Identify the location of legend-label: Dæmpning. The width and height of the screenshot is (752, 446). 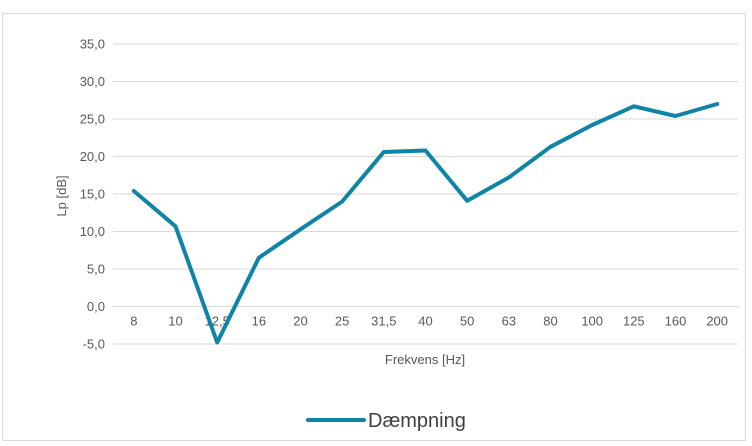
(417, 421).